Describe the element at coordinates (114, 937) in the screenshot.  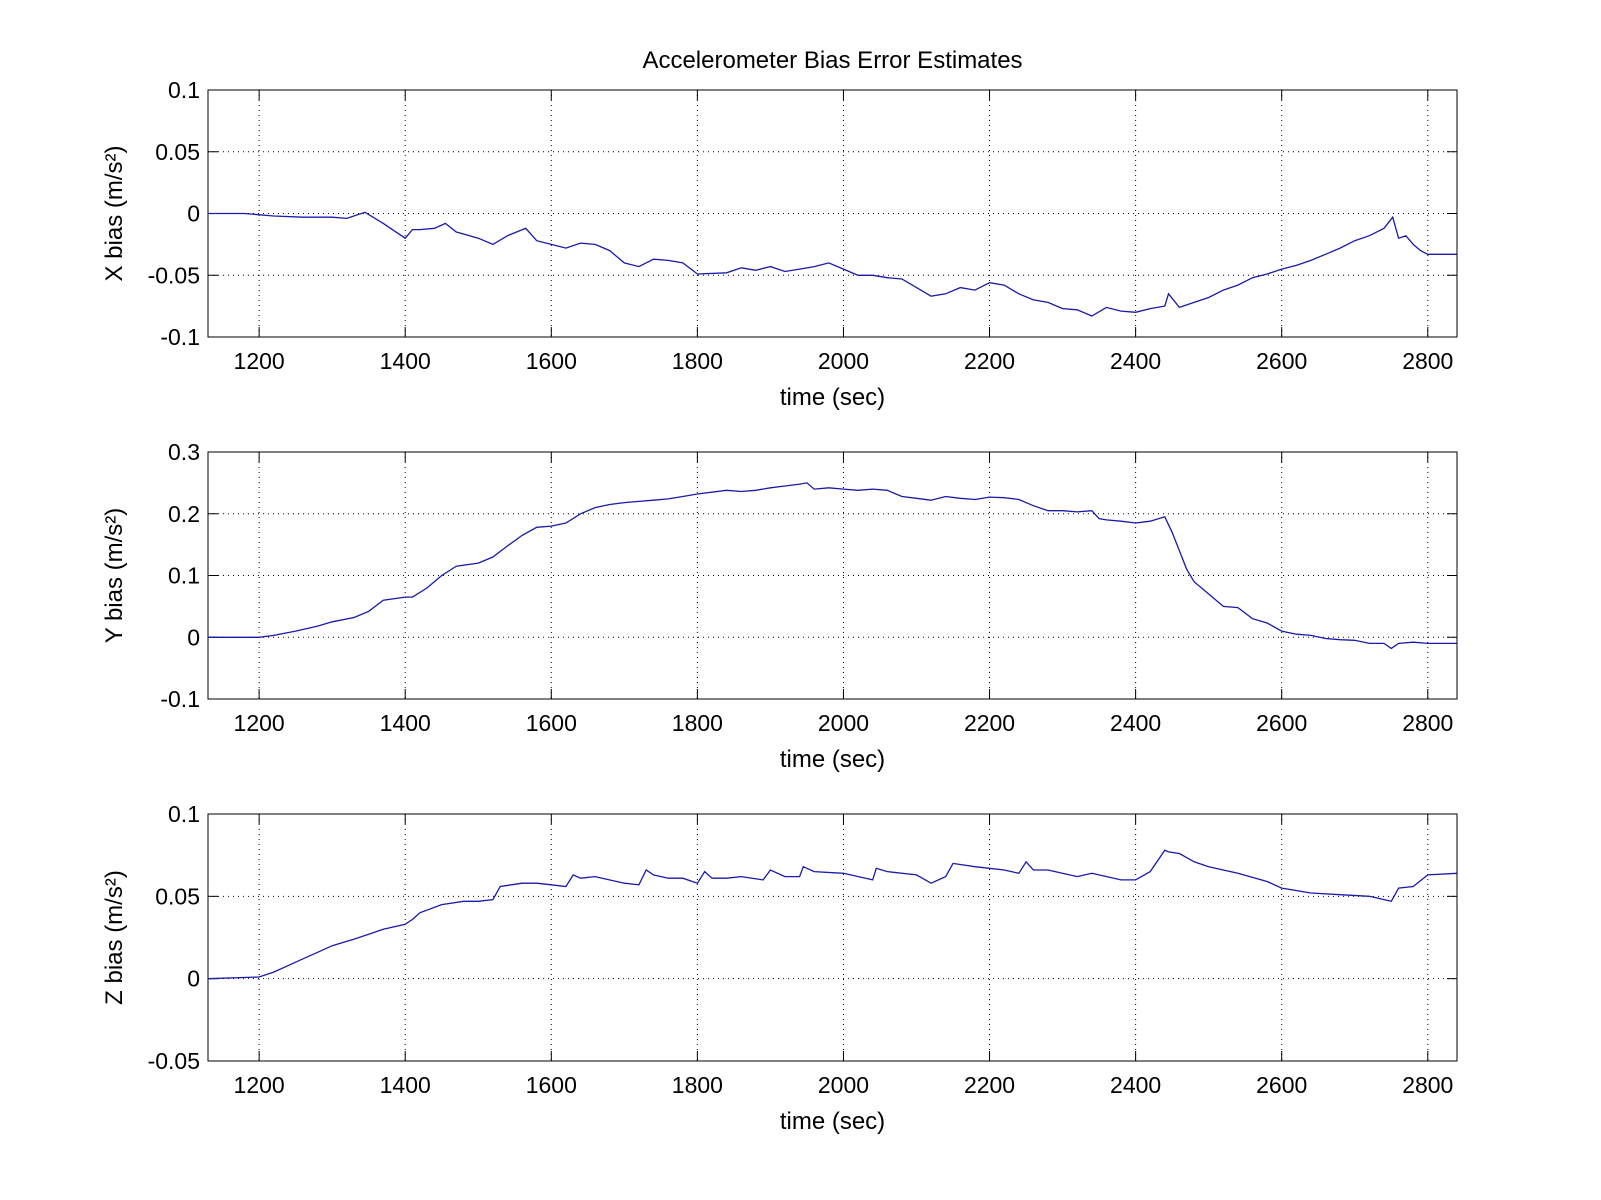
I see `y-axis-label: Z bias (m/s²)` at that location.